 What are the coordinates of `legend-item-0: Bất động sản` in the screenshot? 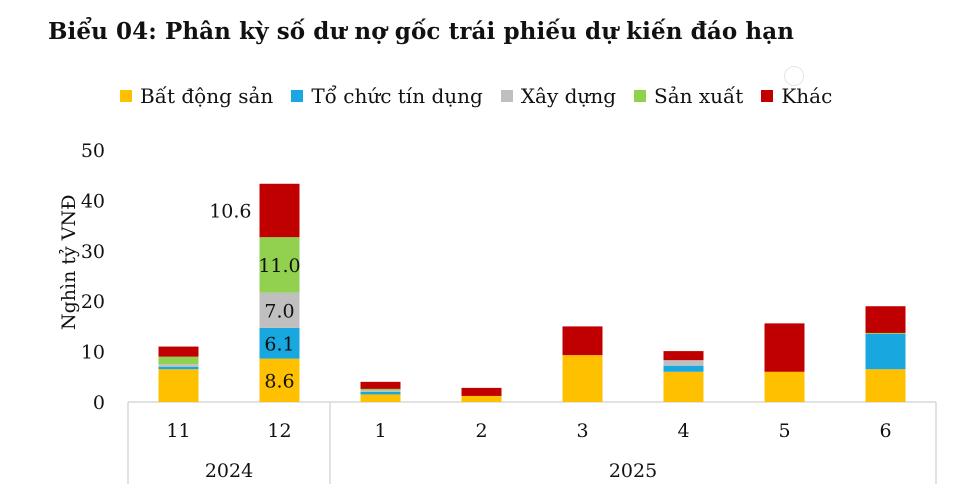 It's located at (196, 96).